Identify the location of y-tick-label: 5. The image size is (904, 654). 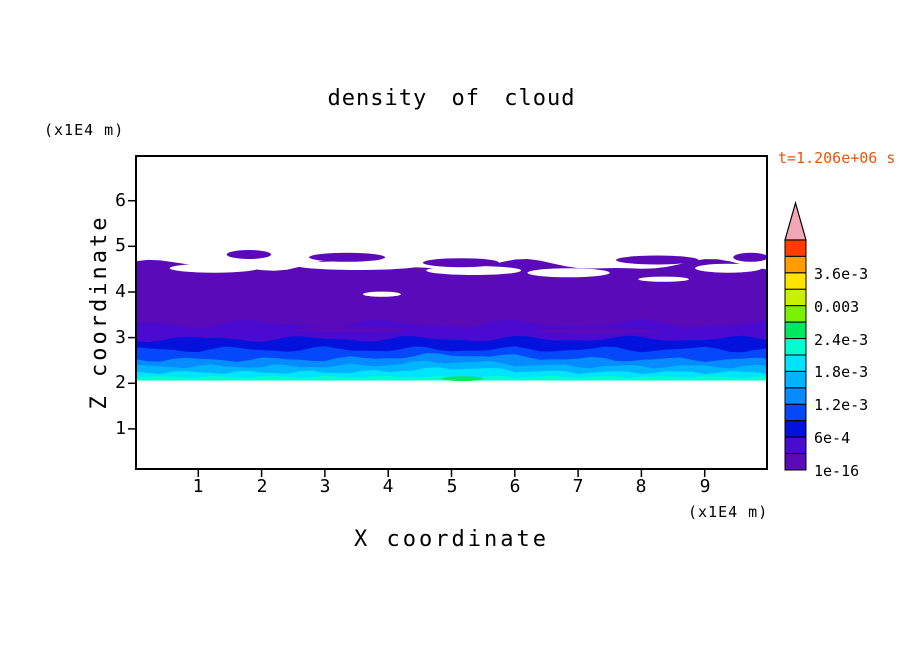
(120, 245).